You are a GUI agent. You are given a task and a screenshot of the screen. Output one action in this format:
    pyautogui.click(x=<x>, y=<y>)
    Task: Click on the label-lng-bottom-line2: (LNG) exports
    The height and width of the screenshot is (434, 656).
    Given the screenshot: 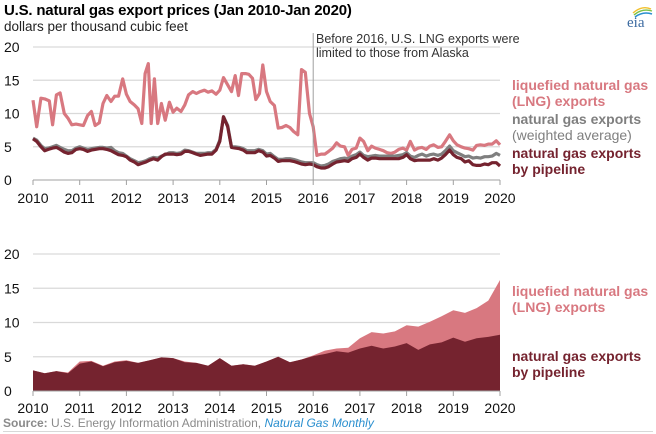 What is the action you would take?
    pyautogui.click(x=559, y=307)
    